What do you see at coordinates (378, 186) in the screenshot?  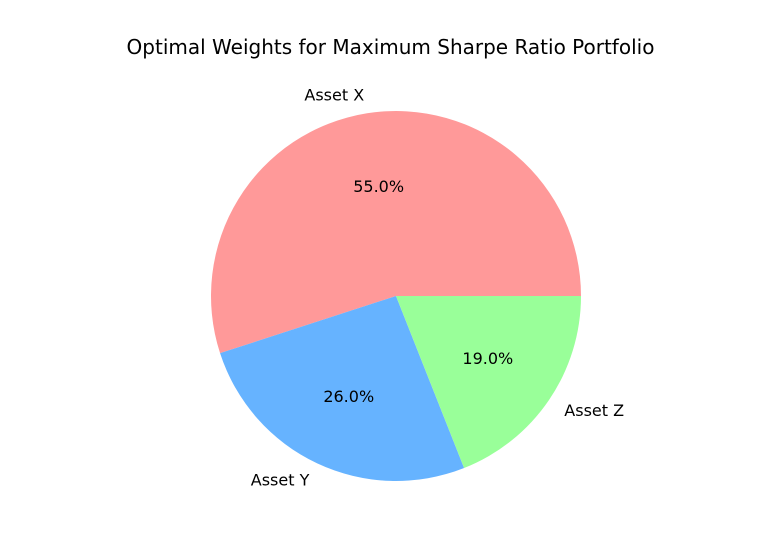 I see `slice-percent-label: 55.0%` at bounding box center [378, 186].